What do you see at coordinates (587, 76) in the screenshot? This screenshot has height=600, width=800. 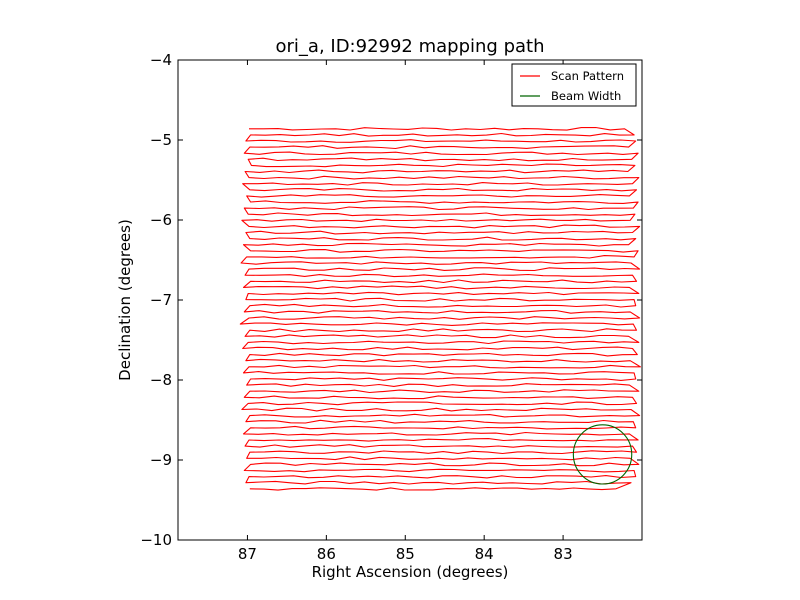 I see `legend-label-scan-pattern: Scan Pattern` at bounding box center [587, 76].